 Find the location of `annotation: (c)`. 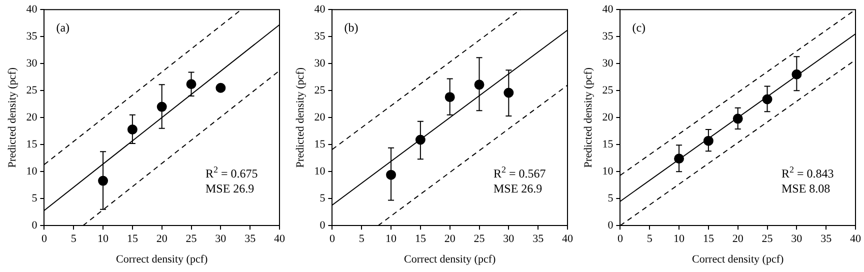

annotation: (c) is located at coordinates (639, 27).